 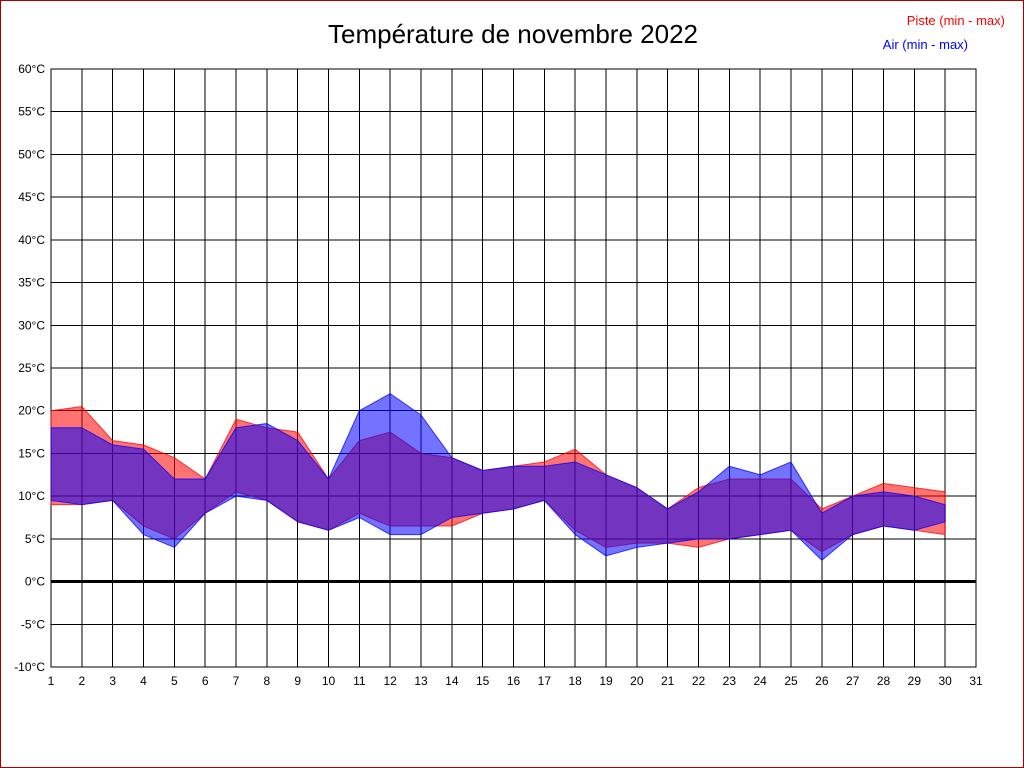 I want to click on x-tick-label: 24, so click(x=760, y=681).